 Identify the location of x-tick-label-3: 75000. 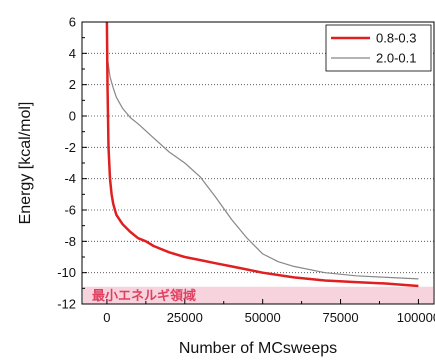
(340, 317).